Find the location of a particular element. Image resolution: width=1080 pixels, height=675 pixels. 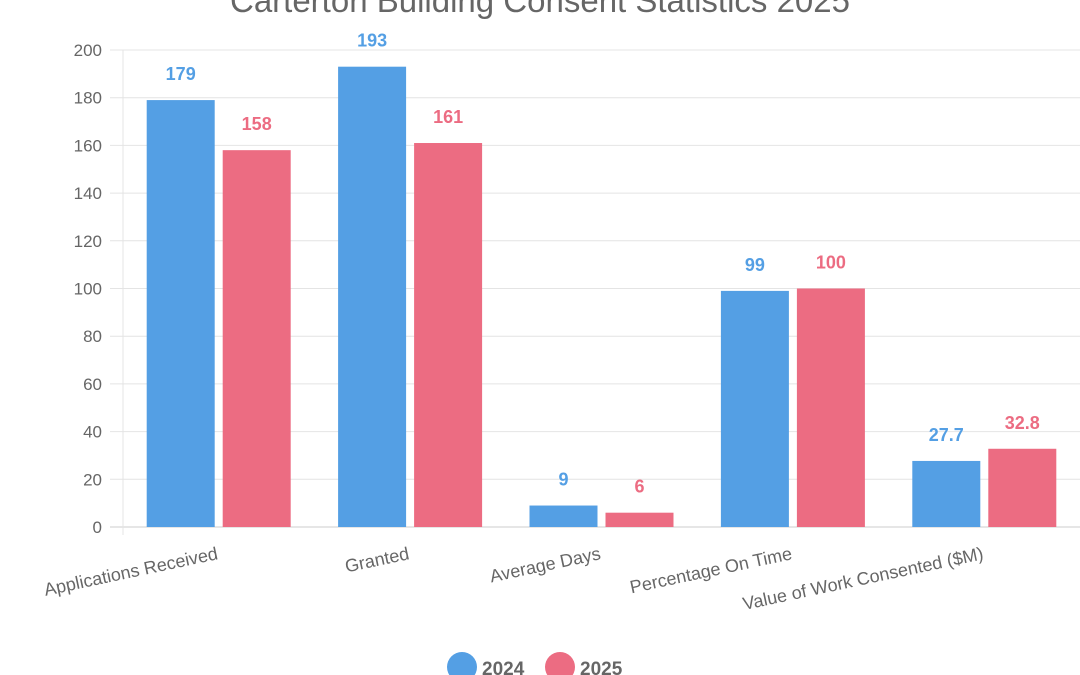

y-tick-label: 0 is located at coordinates (97, 527).